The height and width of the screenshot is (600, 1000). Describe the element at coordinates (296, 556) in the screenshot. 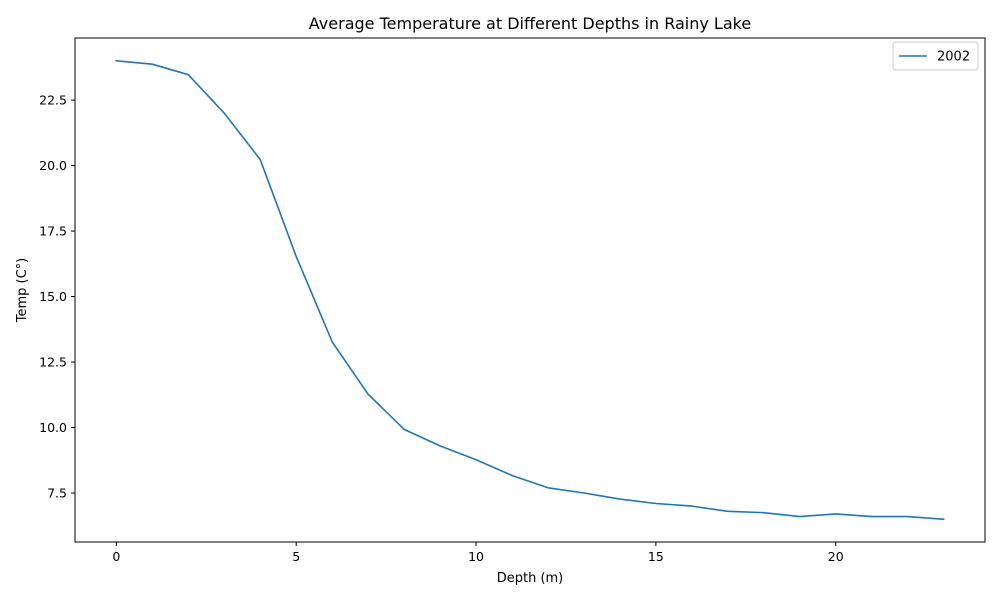

I see `x-tick-label: 5` at that location.